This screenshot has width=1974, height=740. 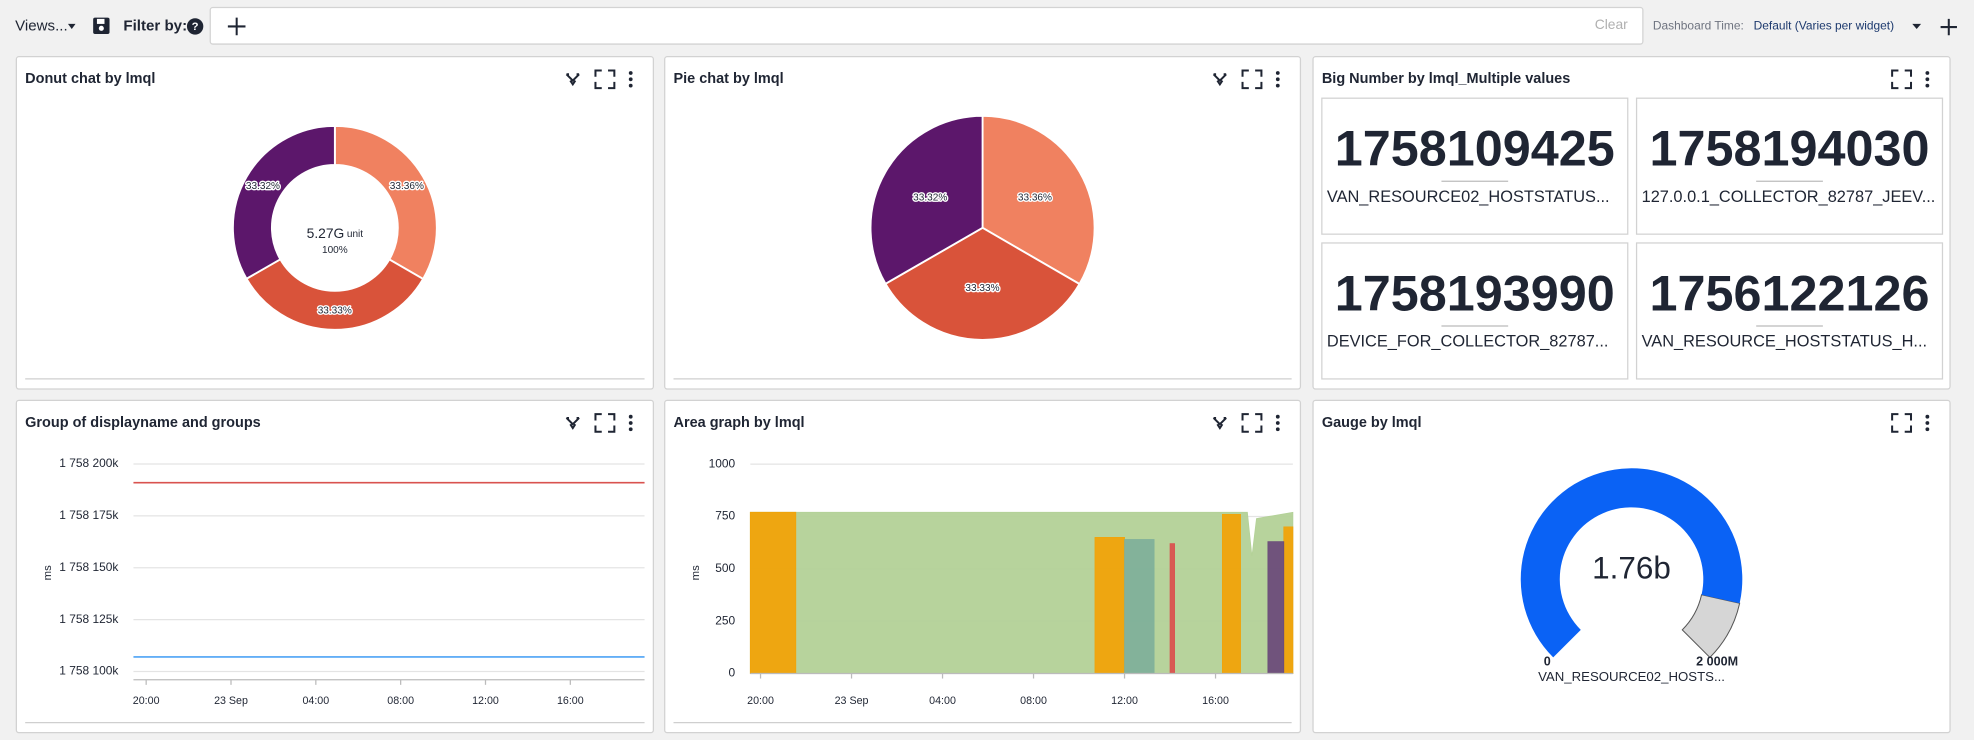 What do you see at coordinates (88, 619) in the screenshot?
I see `y-tick-label: 1 758 125k` at bounding box center [88, 619].